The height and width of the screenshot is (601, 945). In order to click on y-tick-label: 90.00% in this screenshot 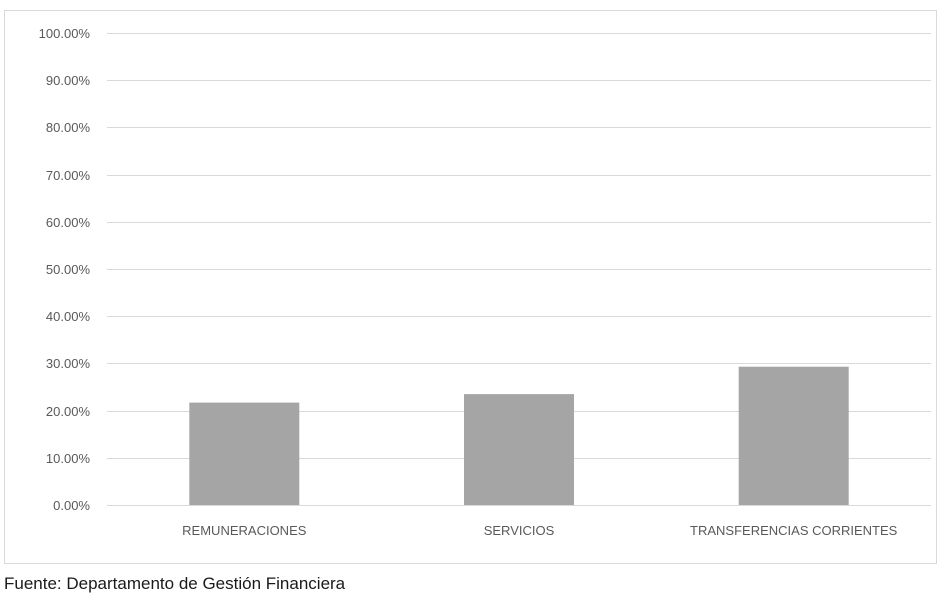, I will do `click(68, 80)`.